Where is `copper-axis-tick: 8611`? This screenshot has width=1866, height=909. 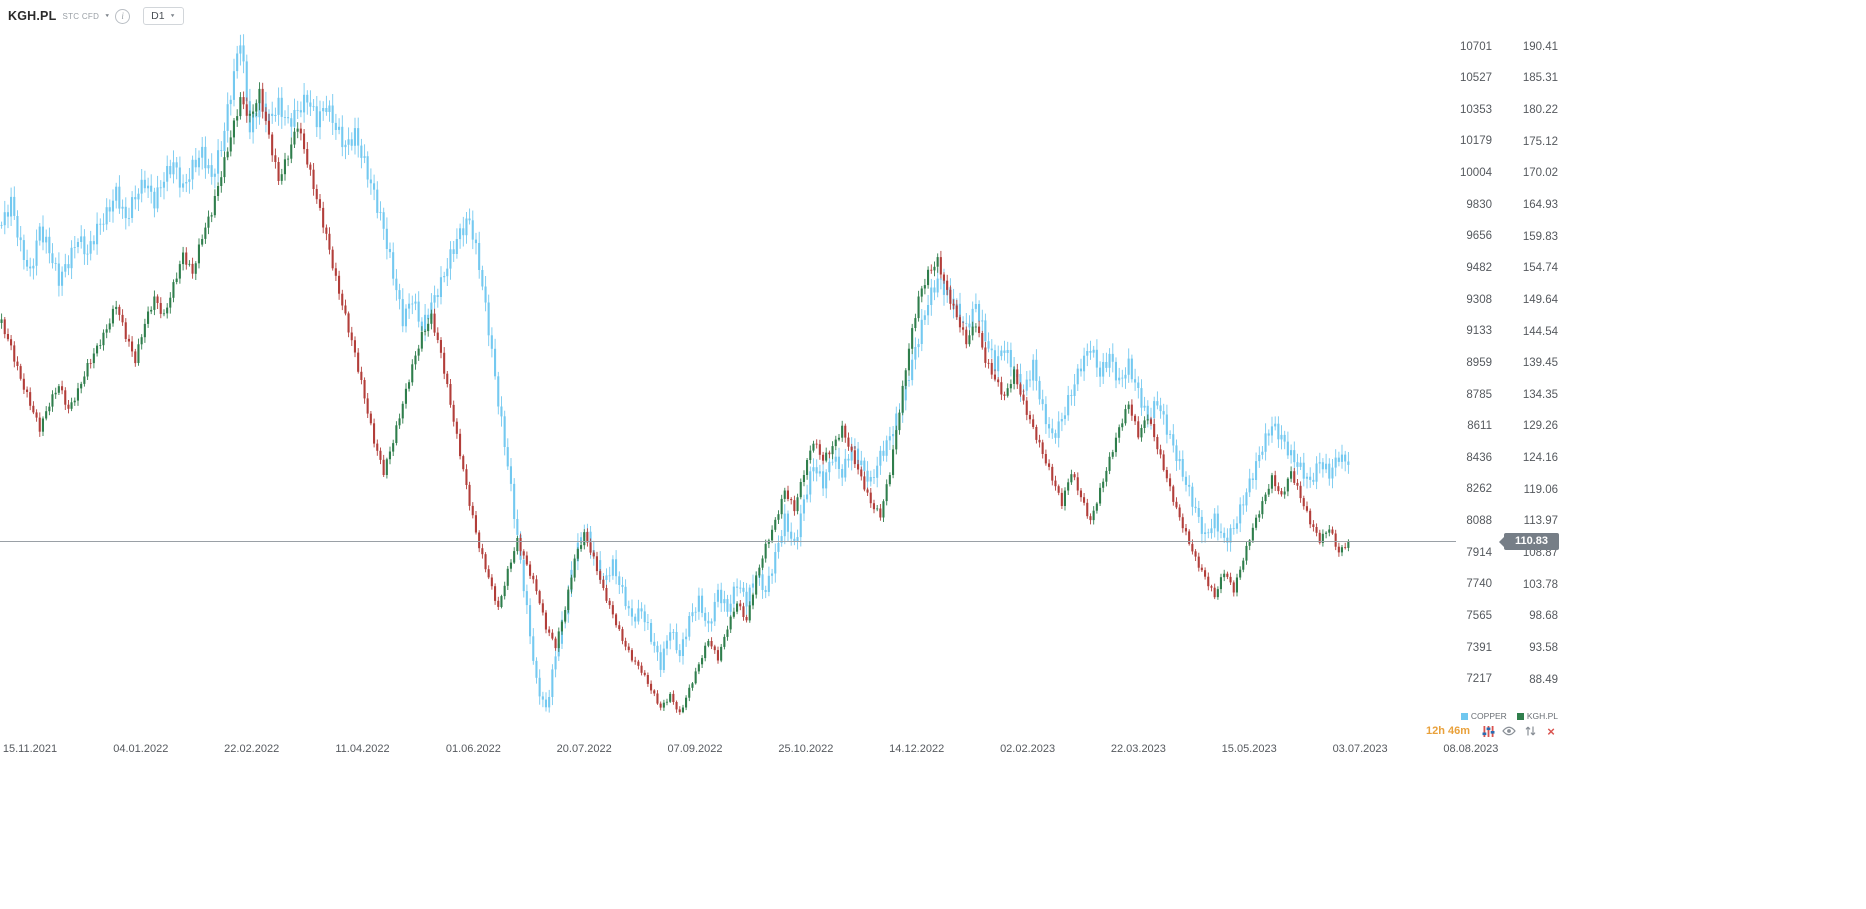
copper-axis-tick: 8611 is located at coordinates (1479, 426).